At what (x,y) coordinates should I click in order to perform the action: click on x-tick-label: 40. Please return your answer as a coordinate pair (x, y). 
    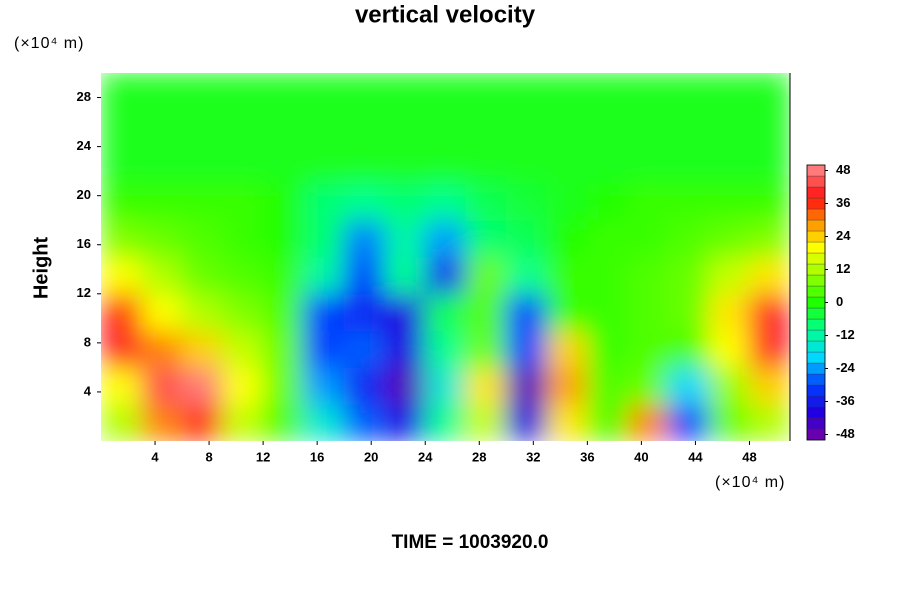
    Looking at the image, I should click on (641, 456).